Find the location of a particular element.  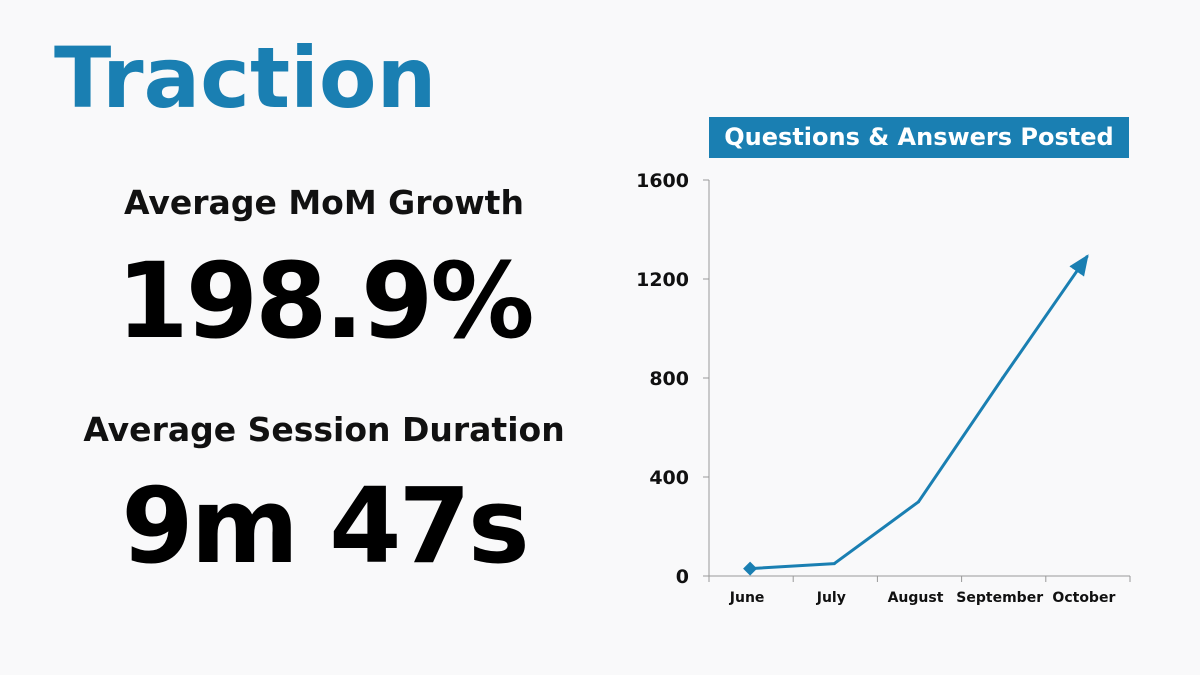

x-tick-label: June is located at coordinates (747, 598).